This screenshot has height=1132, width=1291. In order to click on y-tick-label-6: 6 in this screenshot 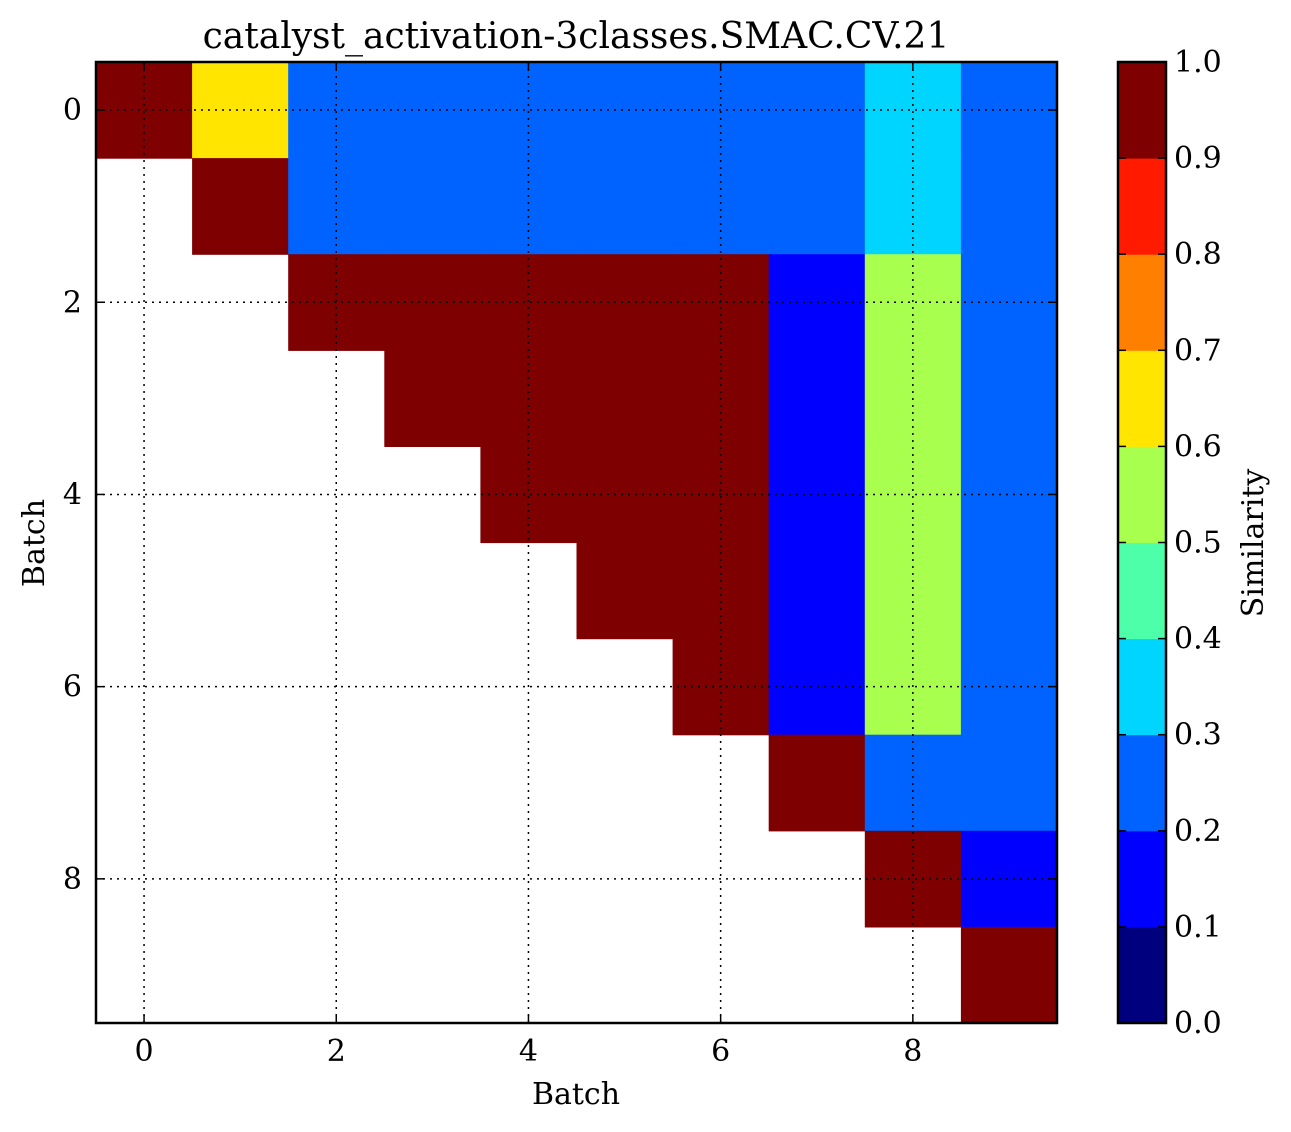, I will do `click(72, 687)`.